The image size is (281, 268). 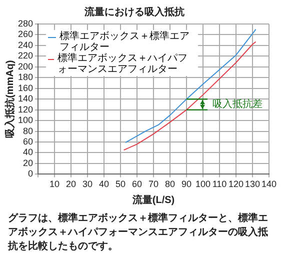 What do you see at coordinates (28, 141) in the screenshot?
I see `y-tick-label: 60` at bounding box center [28, 141].